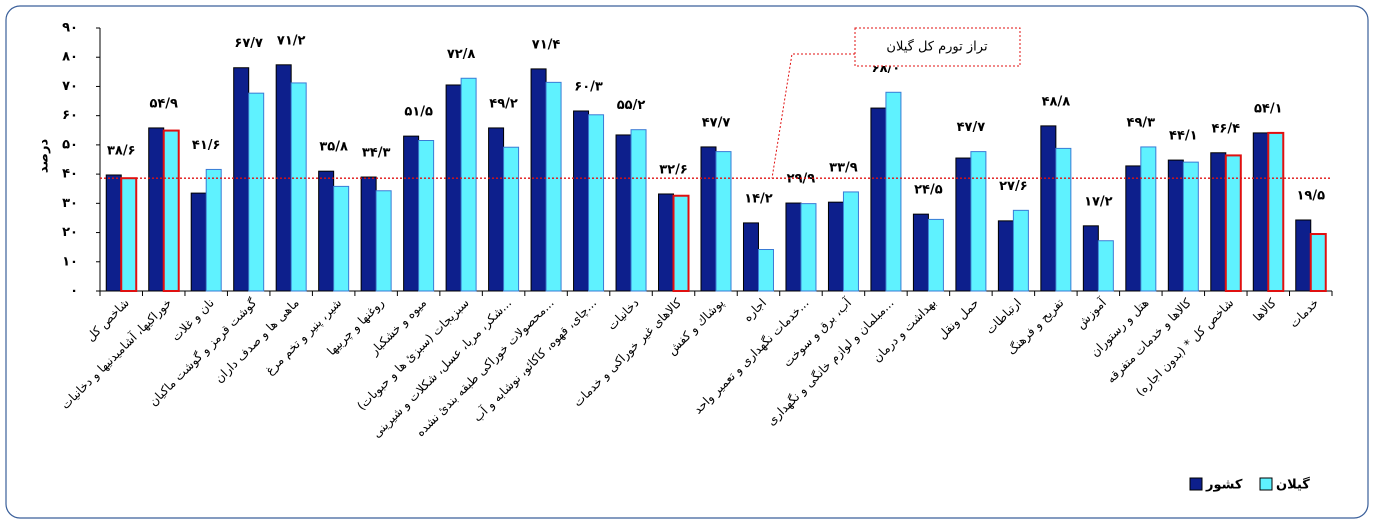 The height and width of the screenshot is (525, 1376). Describe the element at coordinates (1266, 484) in the screenshot. I see `legend-swatch` at that location.